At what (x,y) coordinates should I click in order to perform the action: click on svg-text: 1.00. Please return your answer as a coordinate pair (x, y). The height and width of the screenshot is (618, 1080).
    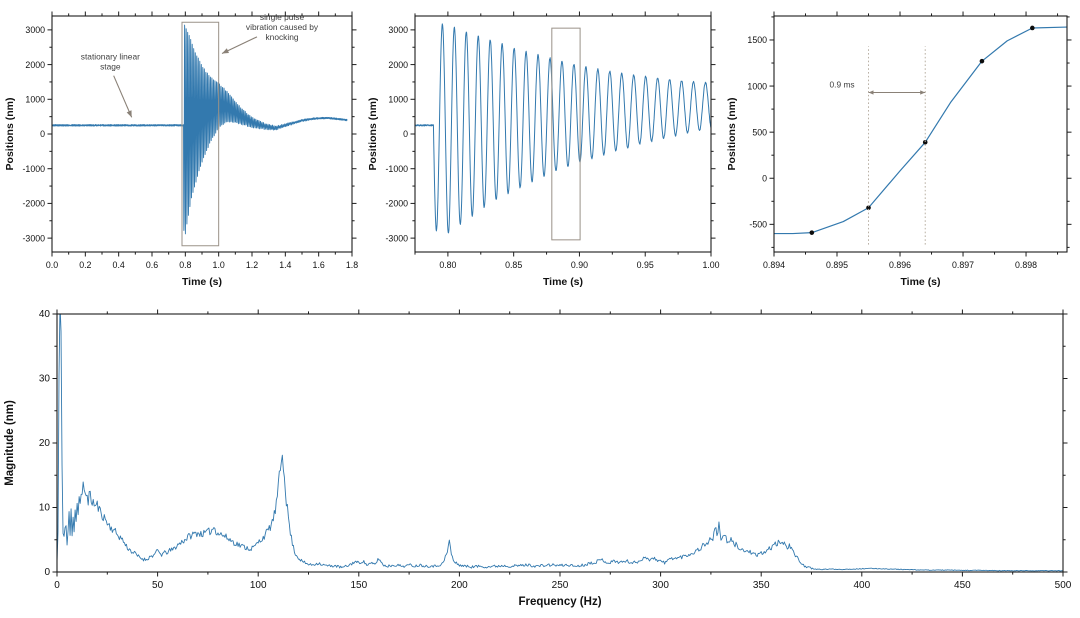
    Looking at the image, I should click on (710, 265).